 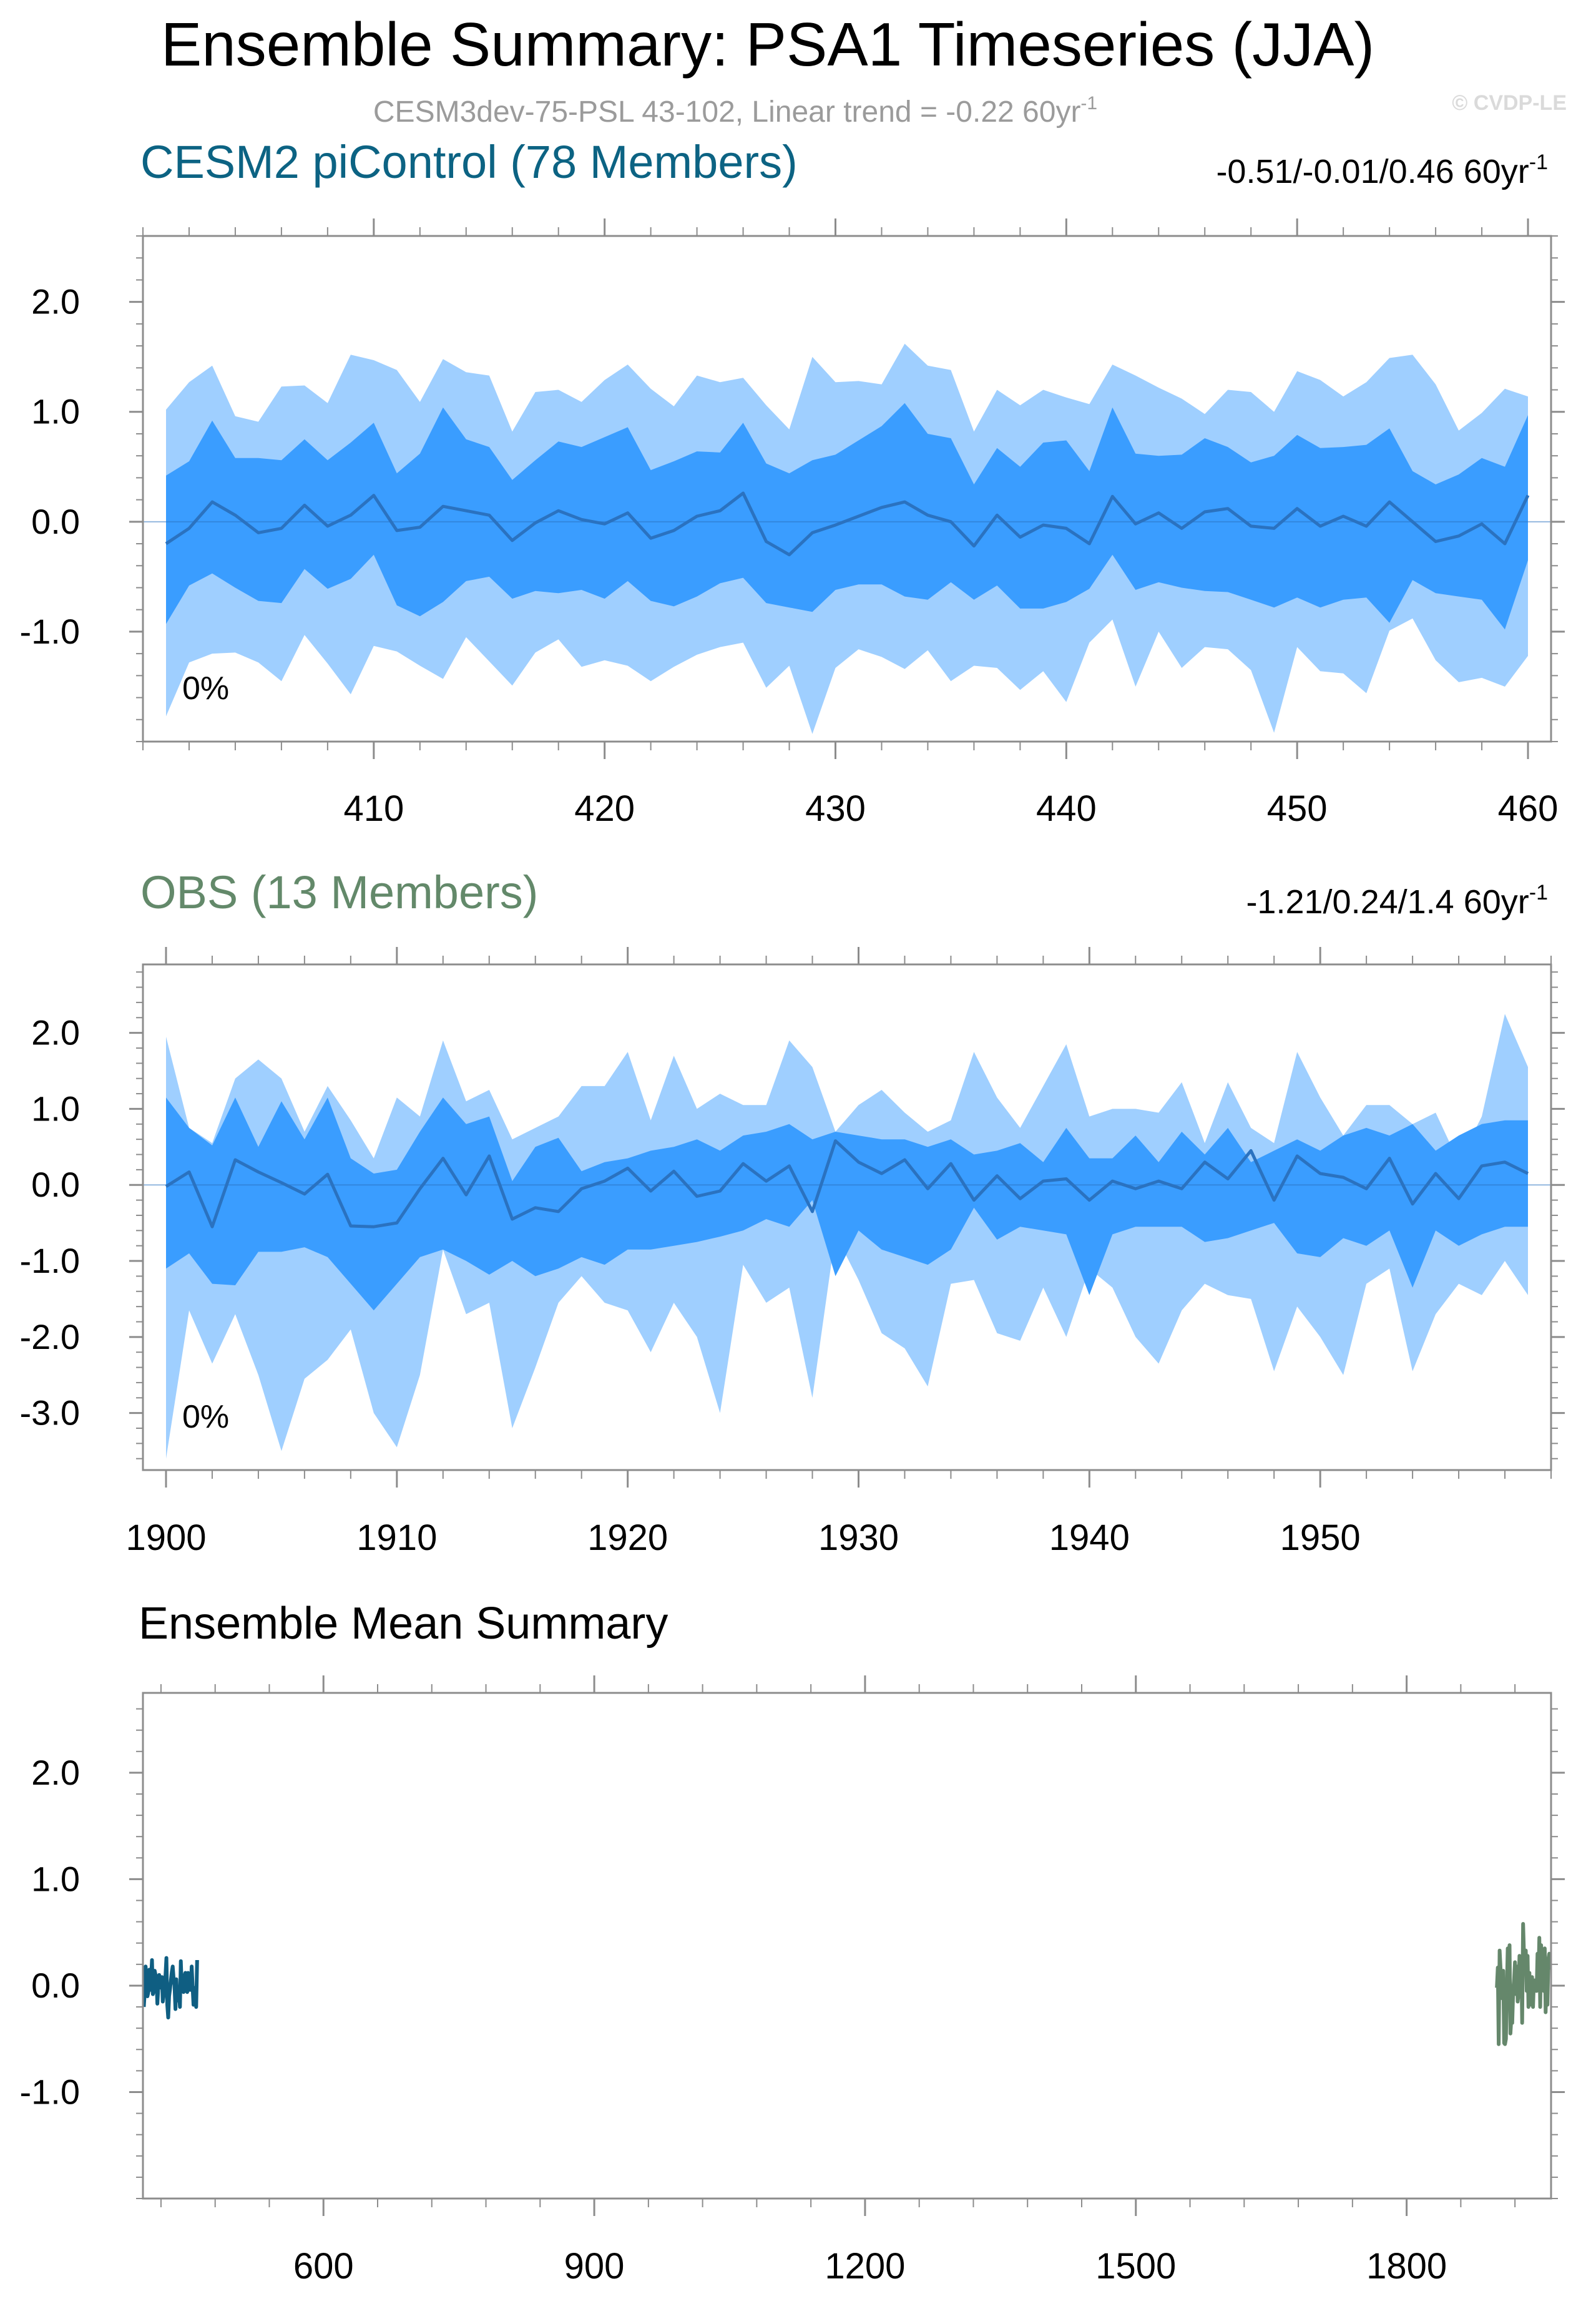 What do you see at coordinates (604, 808) in the screenshot?
I see `cesm-x-tick-label: 420` at bounding box center [604, 808].